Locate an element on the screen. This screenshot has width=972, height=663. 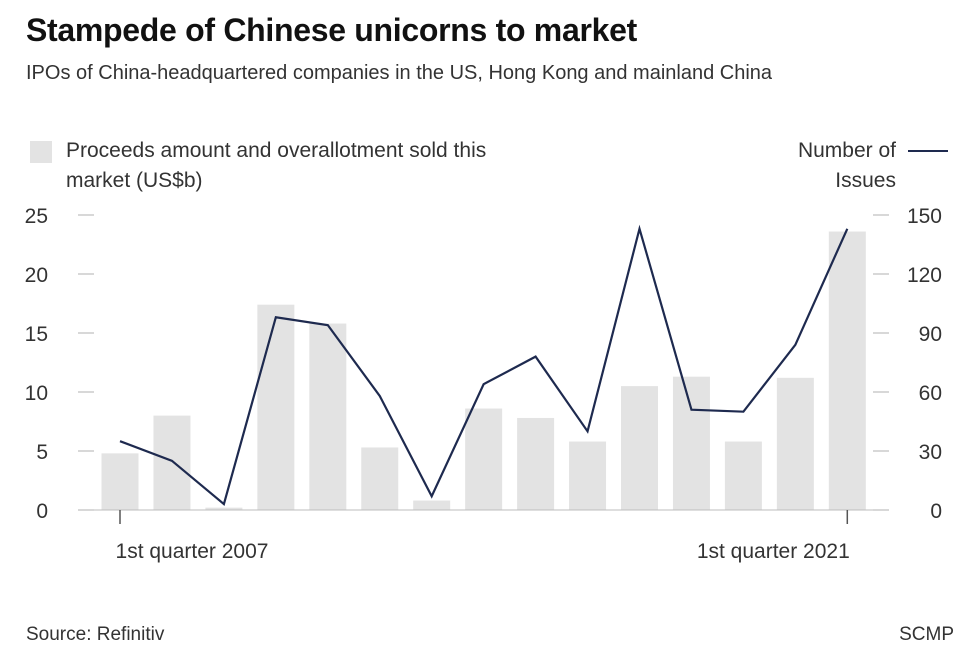
left-axis-tick-label: 5 is located at coordinates (42, 452).